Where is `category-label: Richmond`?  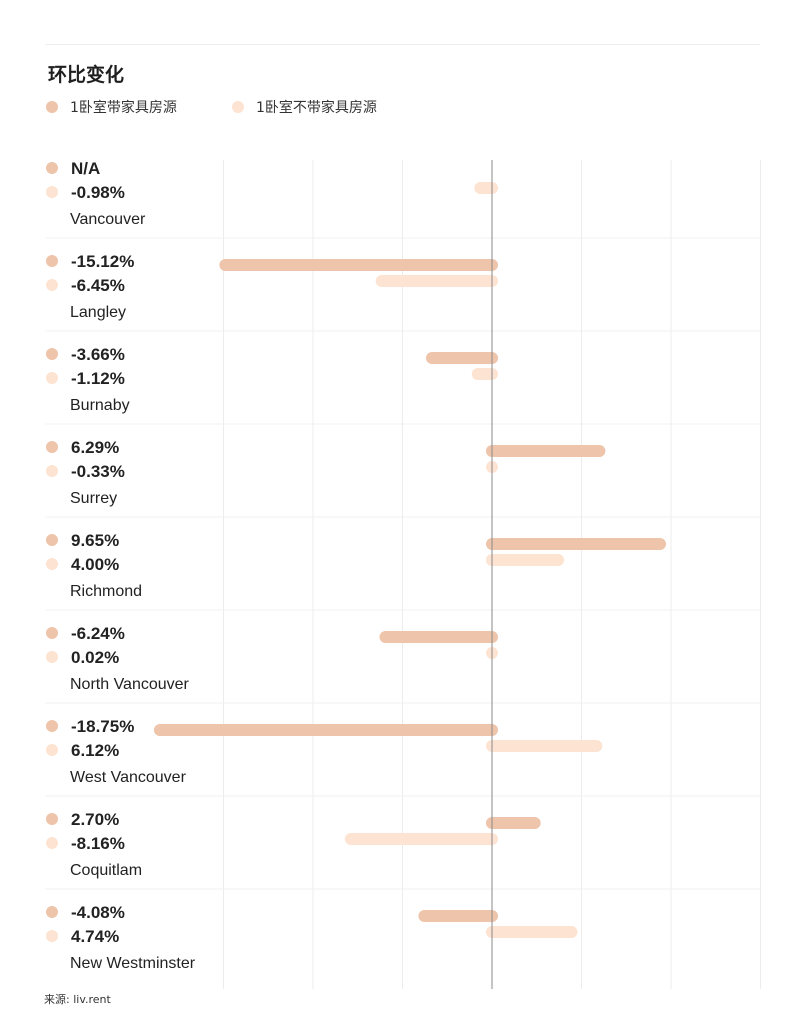
category-label: Richmond is located at coordinates (106, 591).